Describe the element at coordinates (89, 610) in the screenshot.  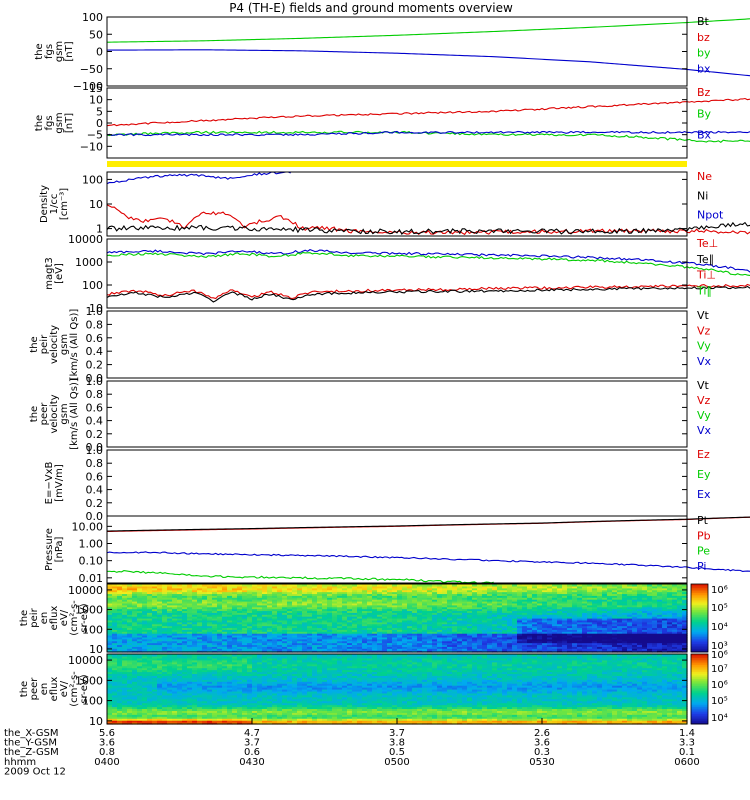
I see `y-tick-label: 1000` at that location.